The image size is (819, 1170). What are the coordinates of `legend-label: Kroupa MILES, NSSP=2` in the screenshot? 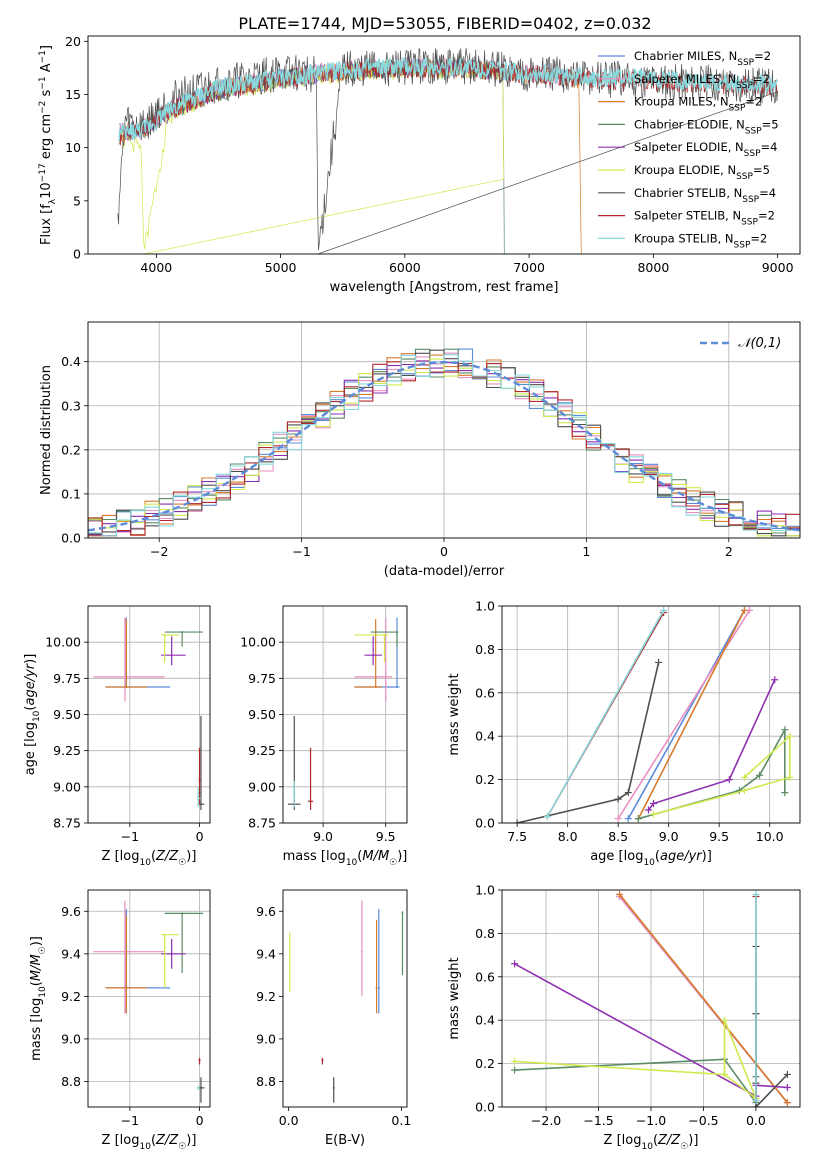 It's located at (698, 104).